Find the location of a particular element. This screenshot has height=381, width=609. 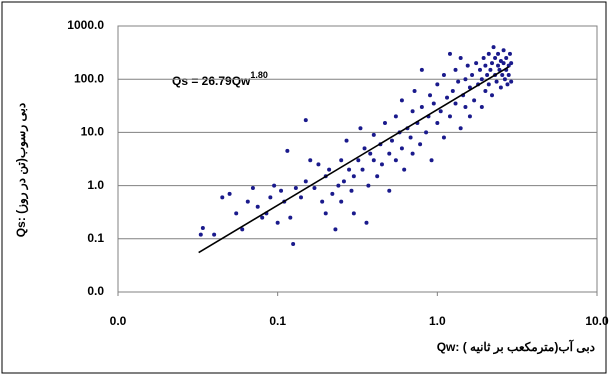

x-tick-label: 0.0 is located at coordinates (118, 321).